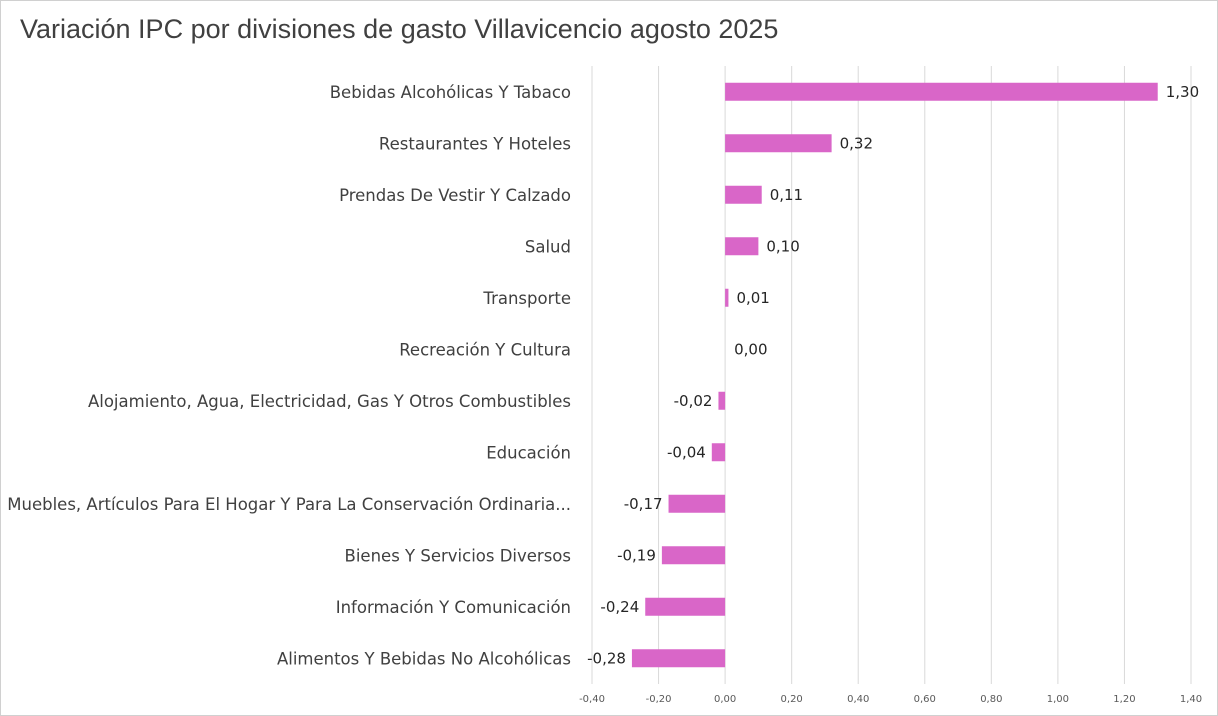  I want to click on x-tick-label: 0,20, so click(792, 699).